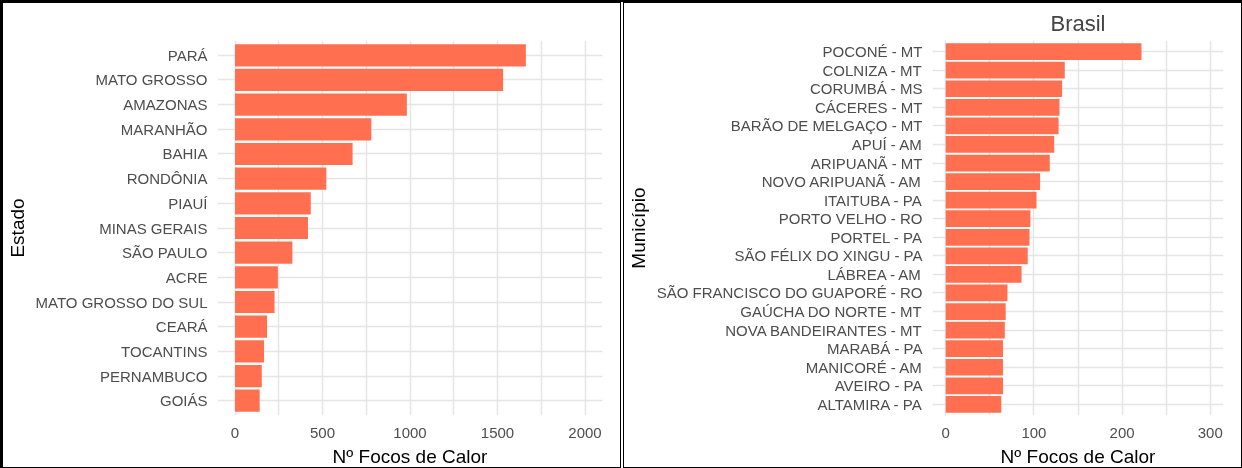  Describe the element at coordinates (866, 89) in the screenshot. I see `y-tick-label: CORUMBÁ - MS` at that location.